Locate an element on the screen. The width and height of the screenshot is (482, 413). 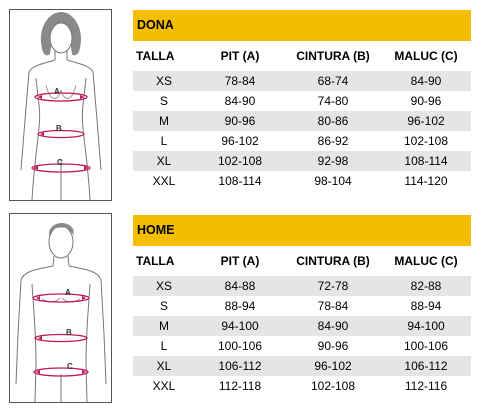
table-row: XS 78-84 68-74 84-90 is located at coordinates (302, 81).